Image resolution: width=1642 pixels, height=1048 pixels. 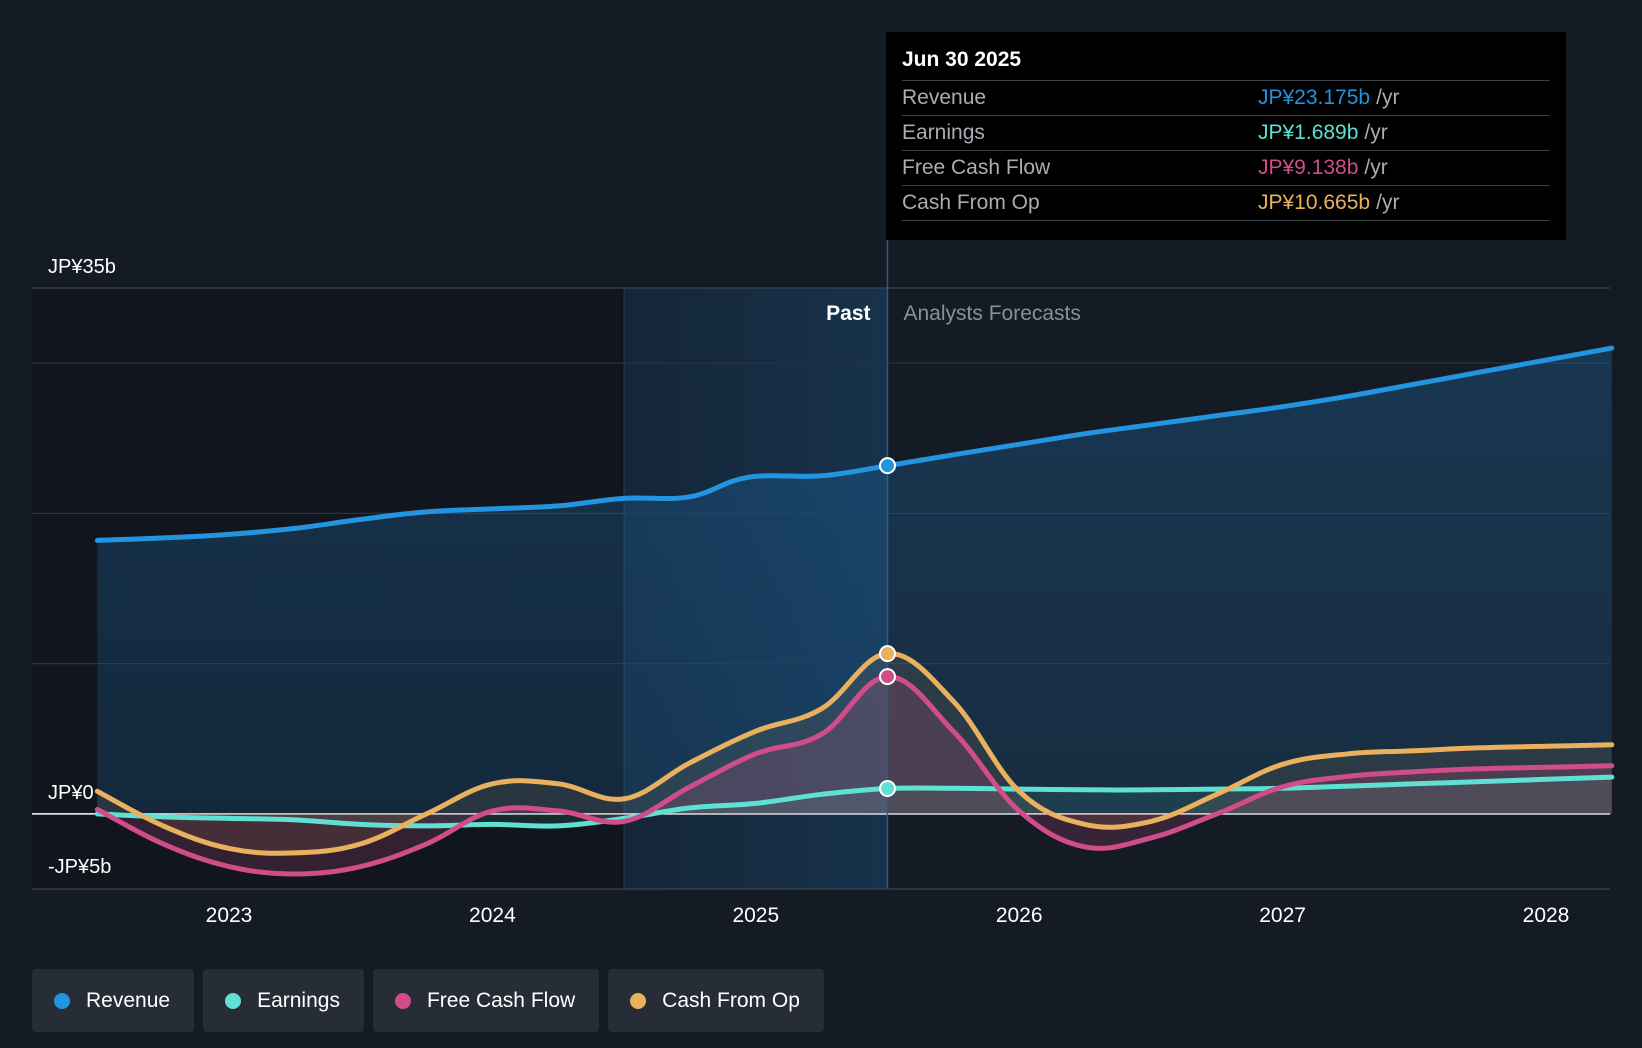 What do you see at coordinates (1282, 915) in the screenshot?
I see `x-tick-label: 2027` at bounding box center [1282, 915].